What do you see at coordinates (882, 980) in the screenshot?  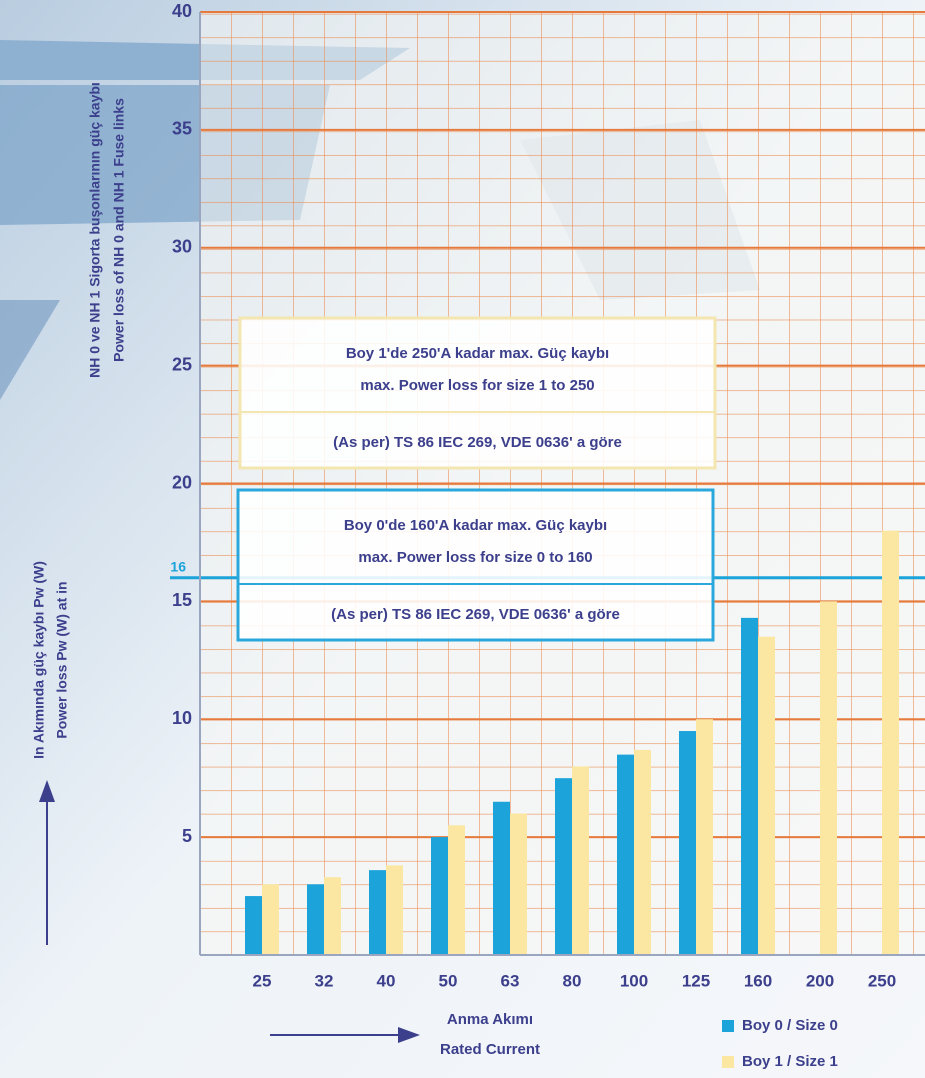 I see `x-tick-label: 250` at bounding box center [882, 980].